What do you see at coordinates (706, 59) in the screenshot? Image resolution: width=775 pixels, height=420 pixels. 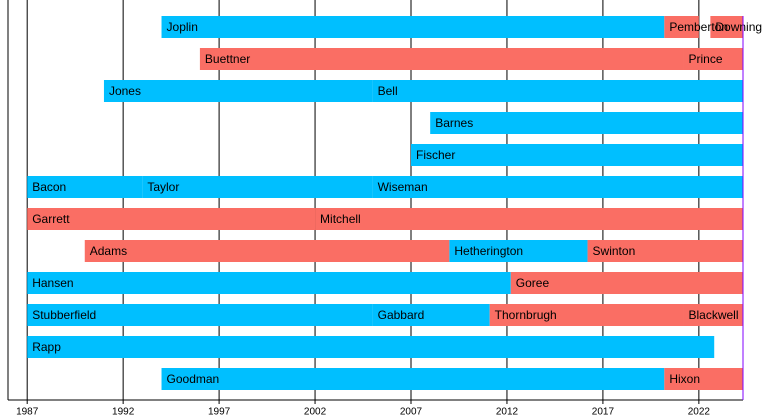 I see `segment-label: Prince` at bounding box center [706, 59].